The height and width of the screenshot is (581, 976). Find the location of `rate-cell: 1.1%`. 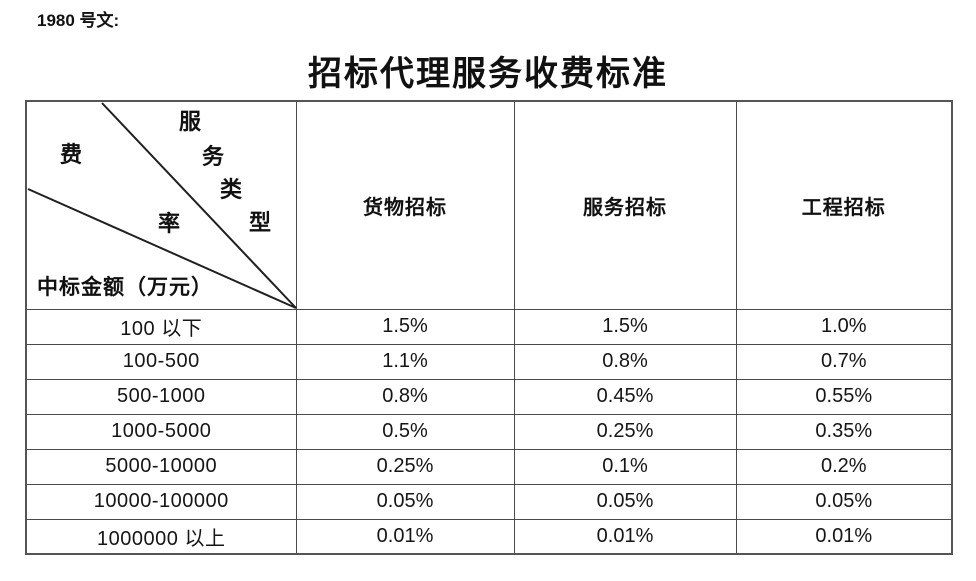

rate-cell: 1.1% is located at coordinates (405, 361).